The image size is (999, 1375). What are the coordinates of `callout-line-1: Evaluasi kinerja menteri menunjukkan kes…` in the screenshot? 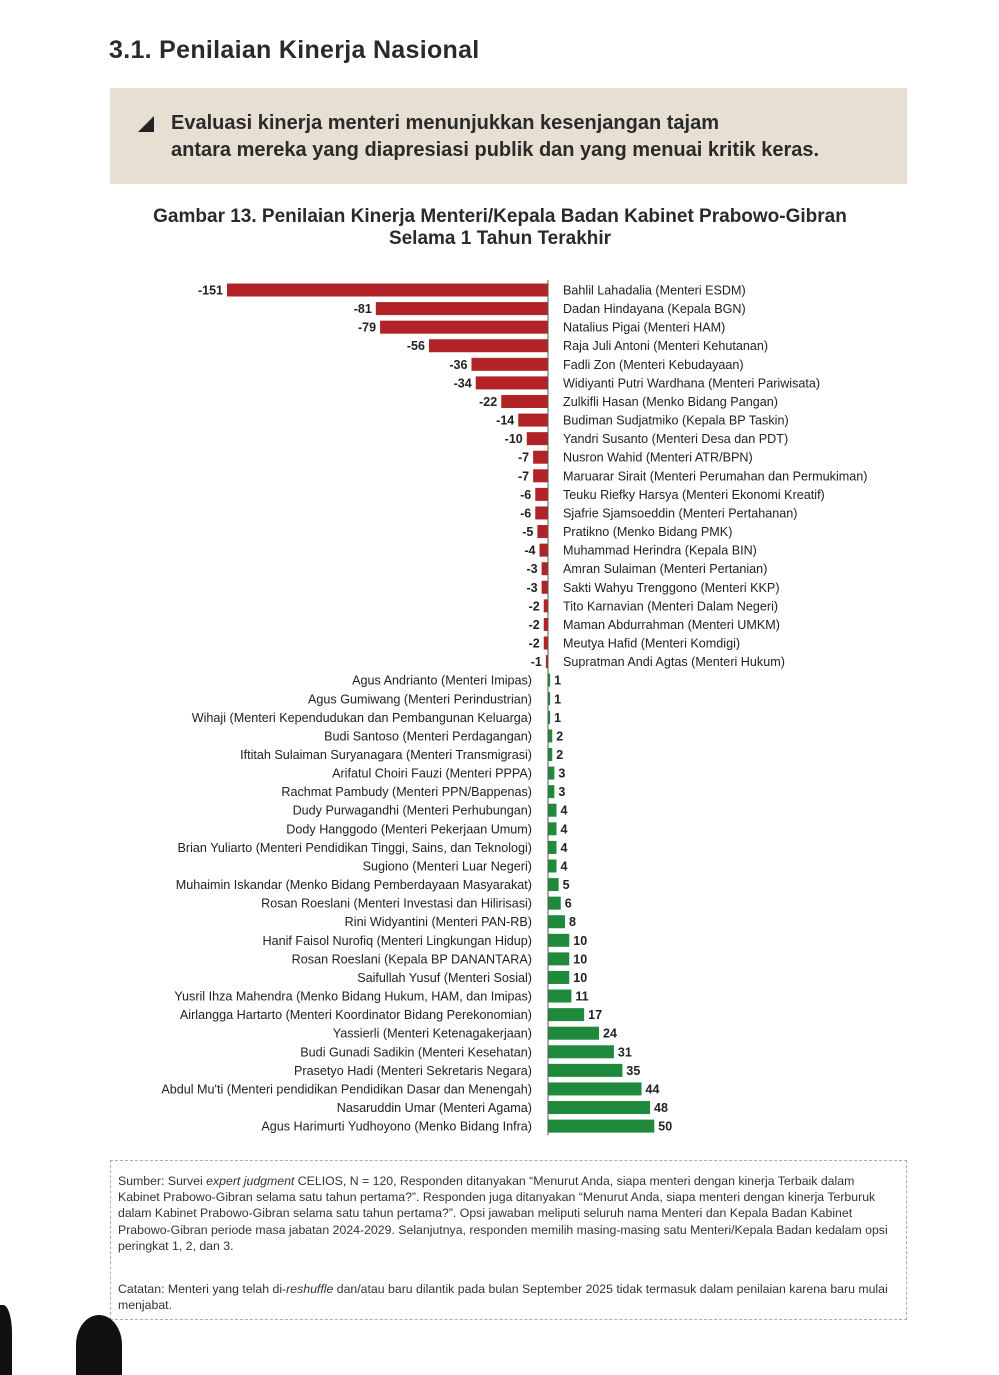 It's located at (445, 123).